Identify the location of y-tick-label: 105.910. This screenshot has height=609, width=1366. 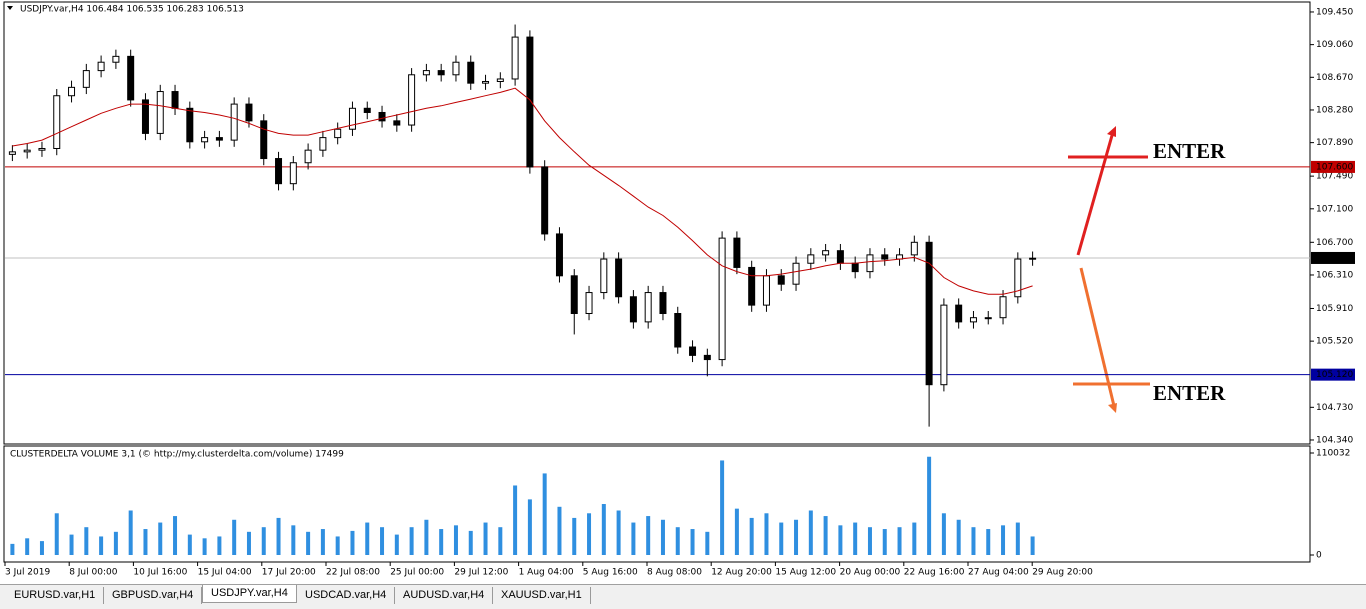
(1334, 309).